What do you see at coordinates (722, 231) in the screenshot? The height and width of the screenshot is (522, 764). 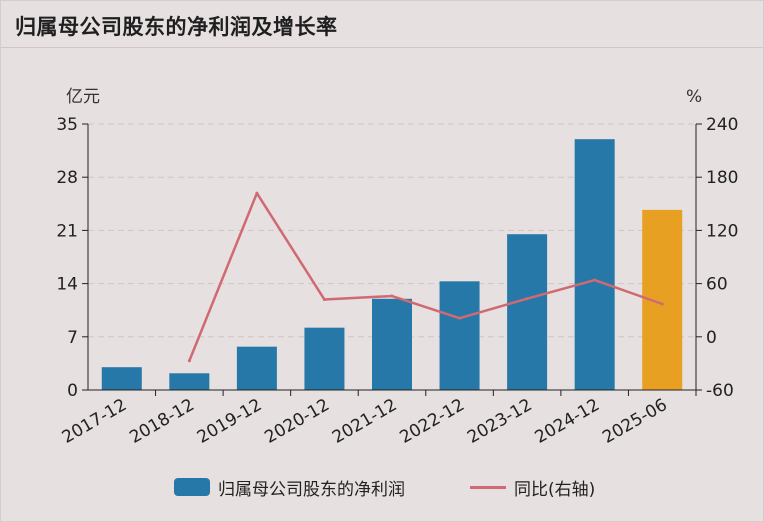 I see `right-axis-tick-label: 120` at bounding box center [722, 231].